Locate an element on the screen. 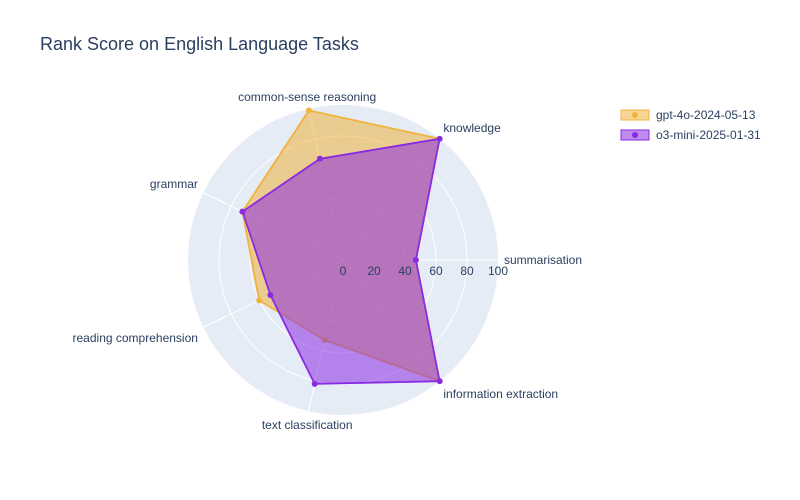 The image size is (800, 500). radial-tick-label: 60 is located at coordinates (436, 271).